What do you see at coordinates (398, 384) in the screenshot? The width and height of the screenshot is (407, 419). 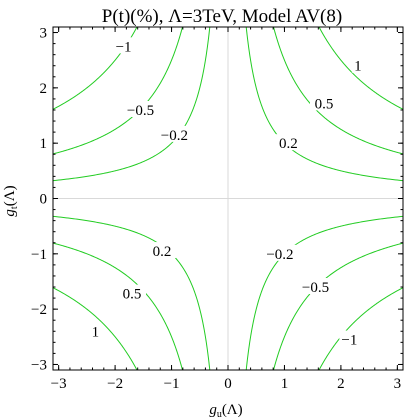 I see `x-tick-label: 3` at bounding box center [398, 384].